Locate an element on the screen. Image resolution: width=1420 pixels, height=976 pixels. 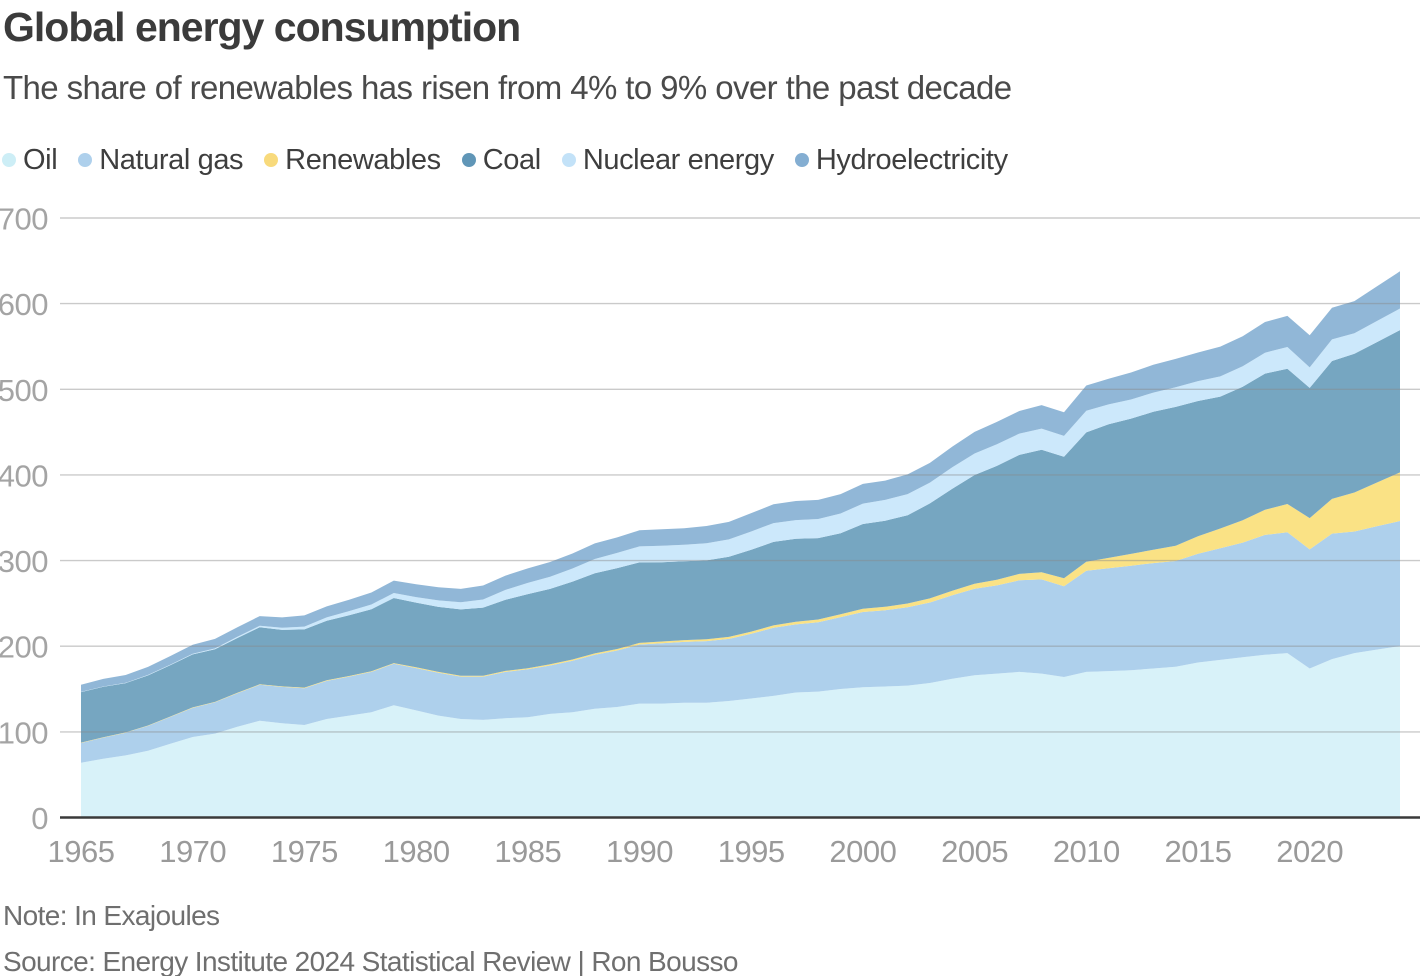
legend-item-hydroelectricity: Hydroelectricity is located at coordinates (901, 160).